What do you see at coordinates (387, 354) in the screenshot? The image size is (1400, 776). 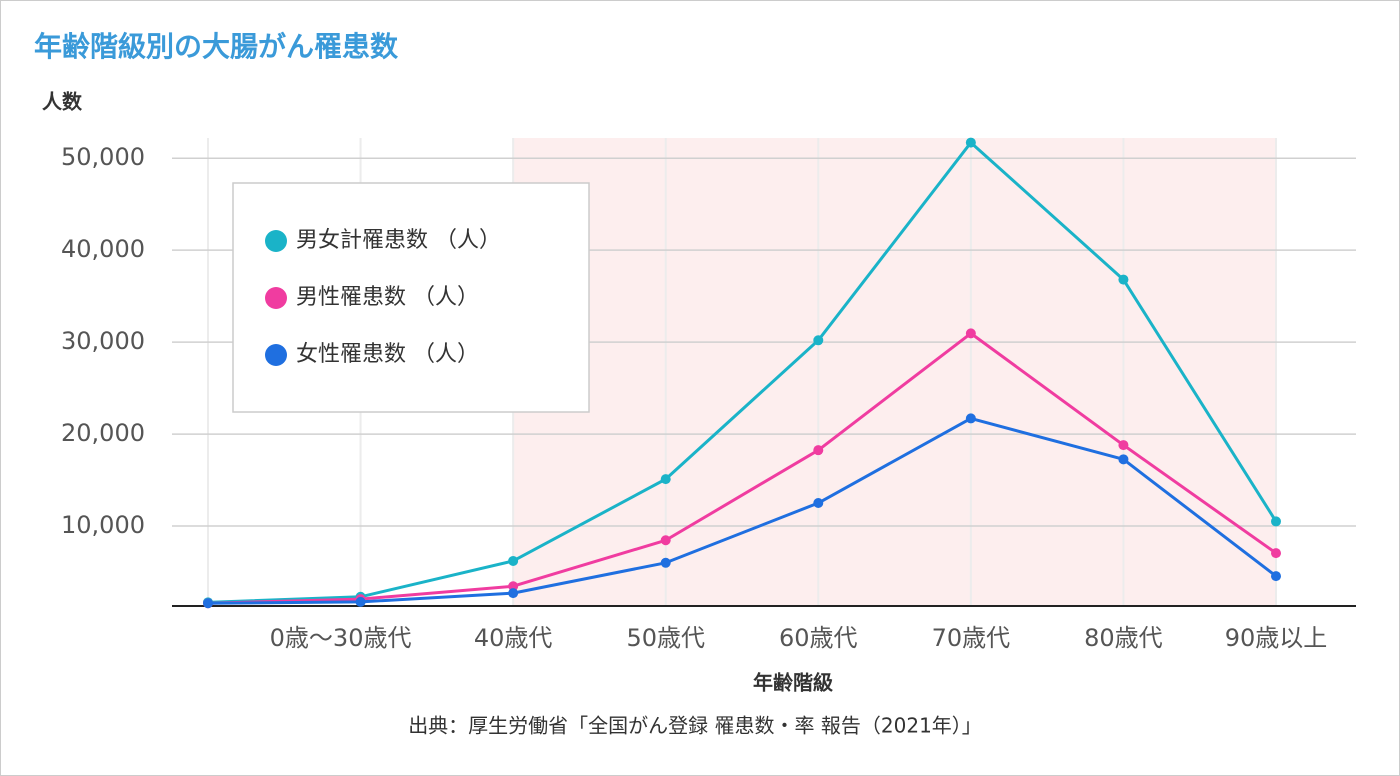 I see `legend-label: 女性罹患数 （人）` at bounding box center [387, 354].